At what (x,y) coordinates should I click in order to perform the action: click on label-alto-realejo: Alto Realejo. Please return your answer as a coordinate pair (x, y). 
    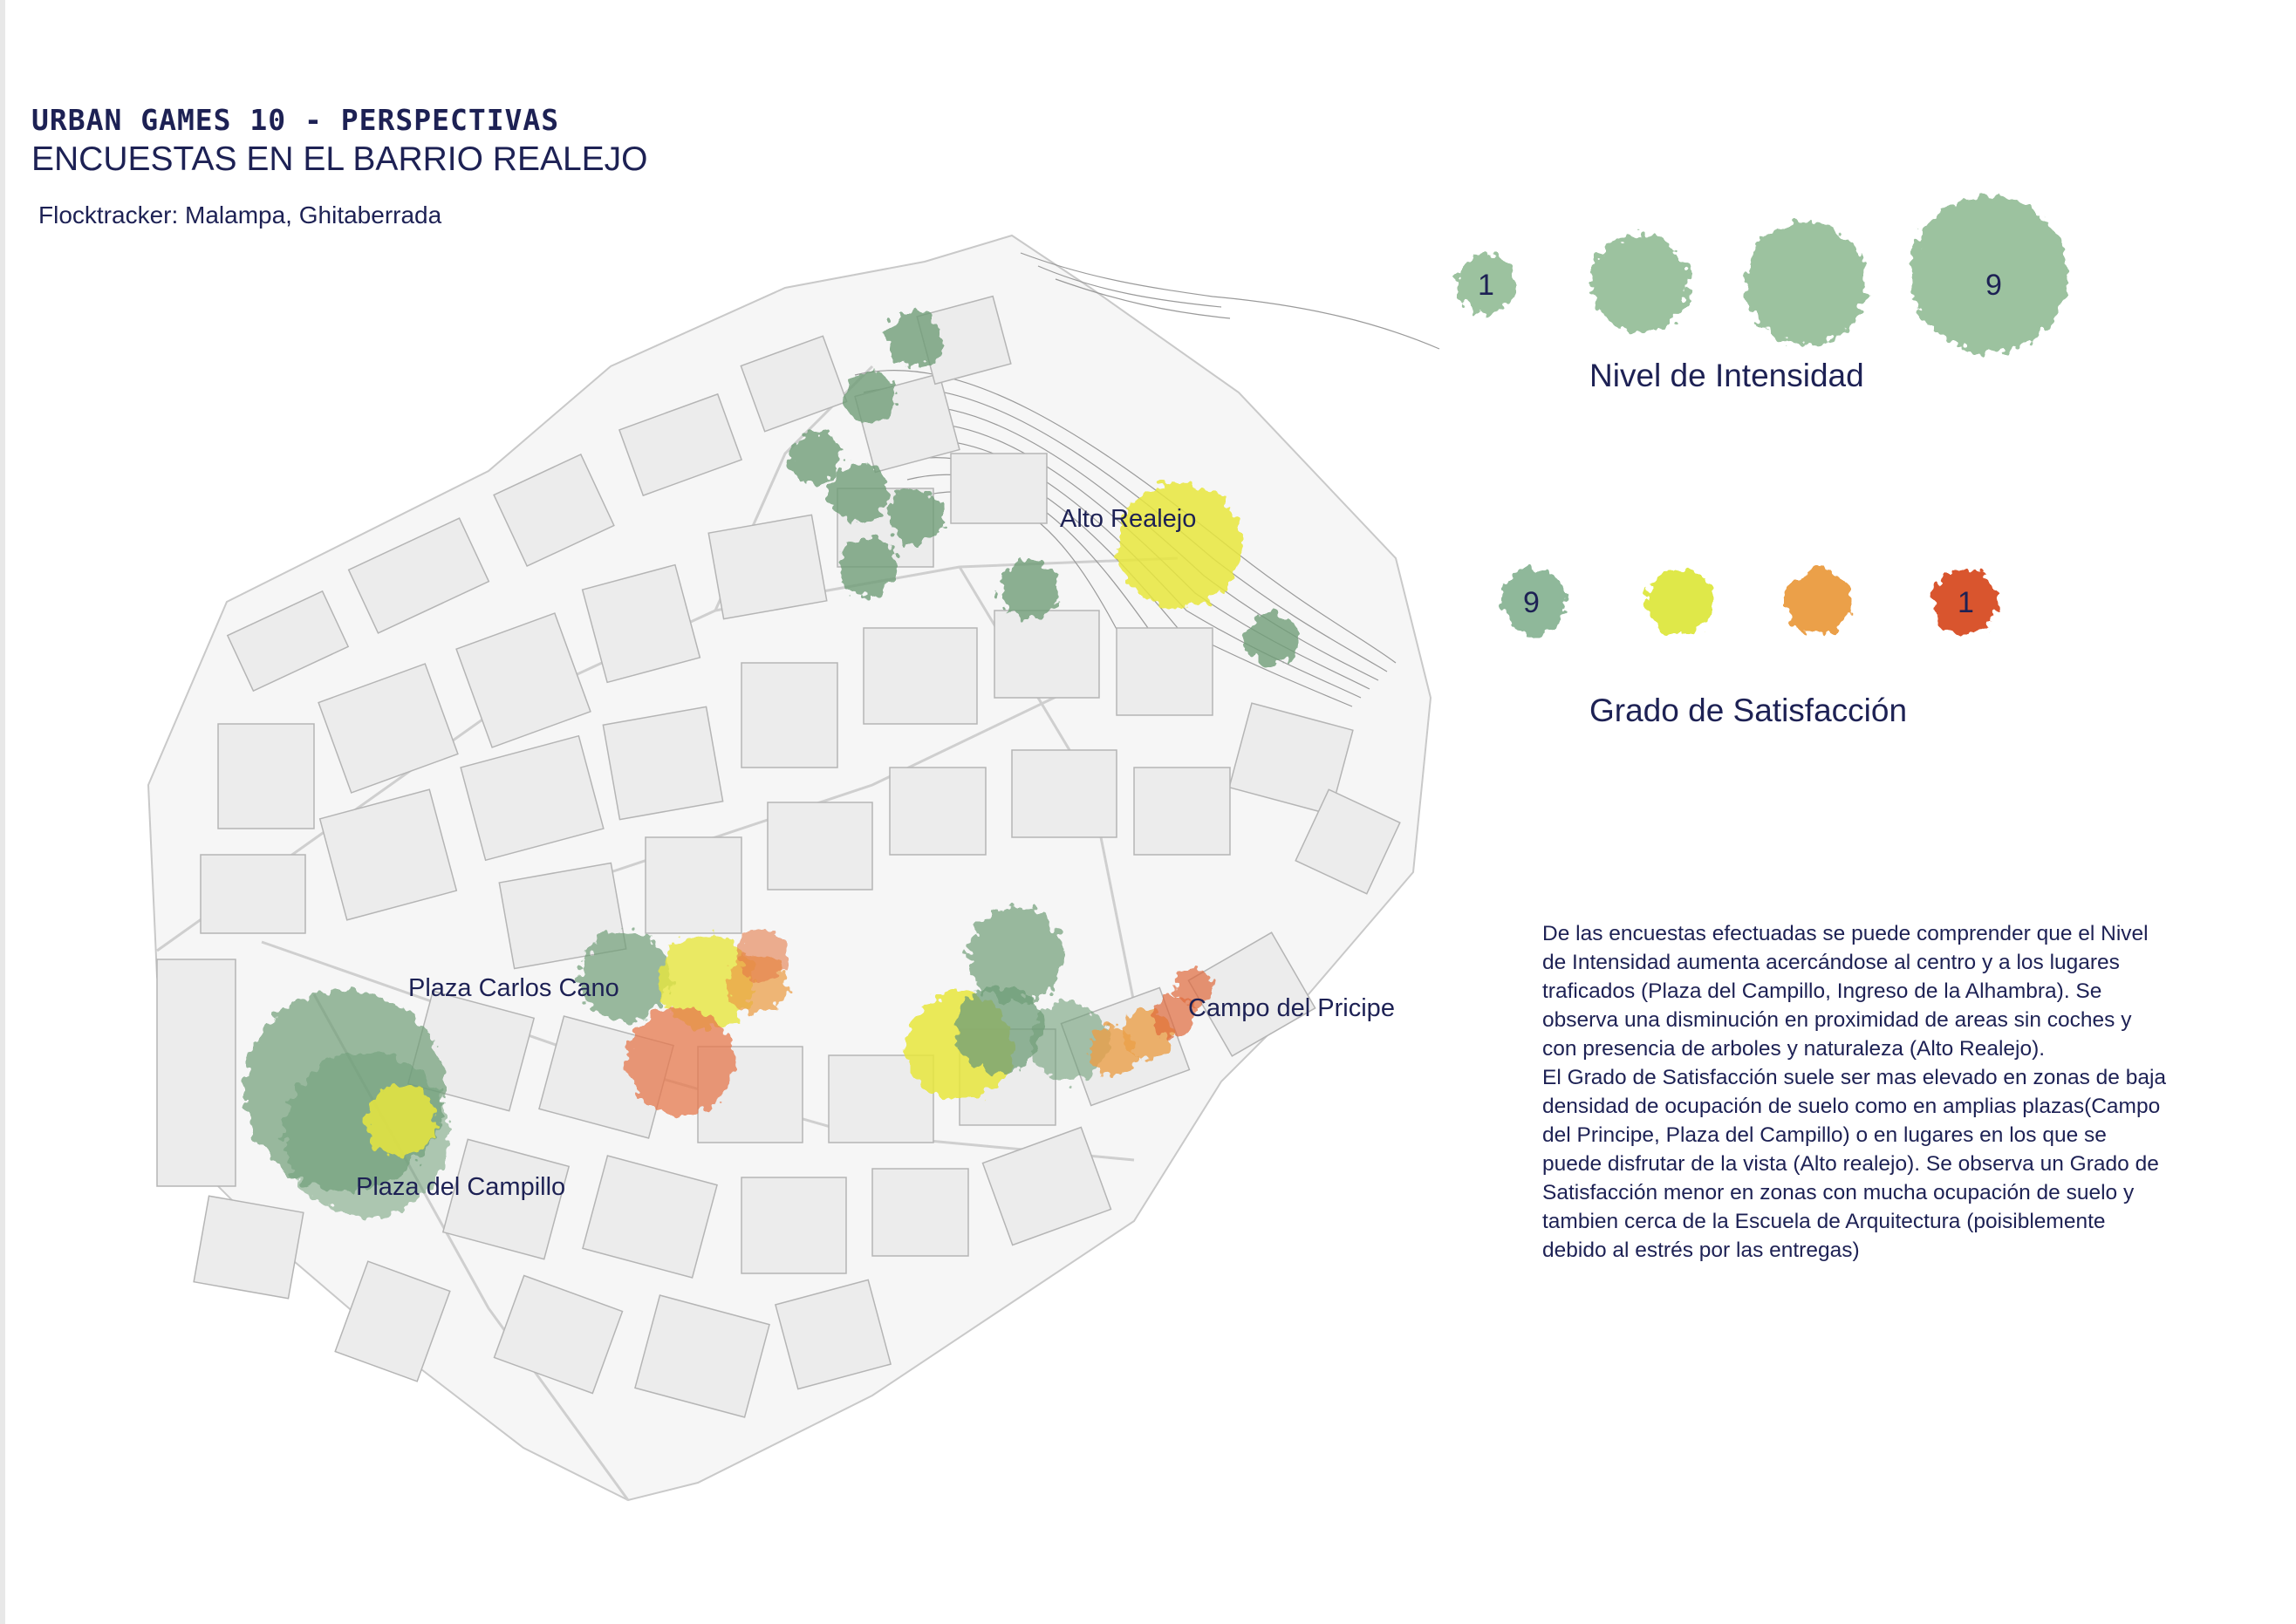
    Looking at the image, I should click on (1128, 519).